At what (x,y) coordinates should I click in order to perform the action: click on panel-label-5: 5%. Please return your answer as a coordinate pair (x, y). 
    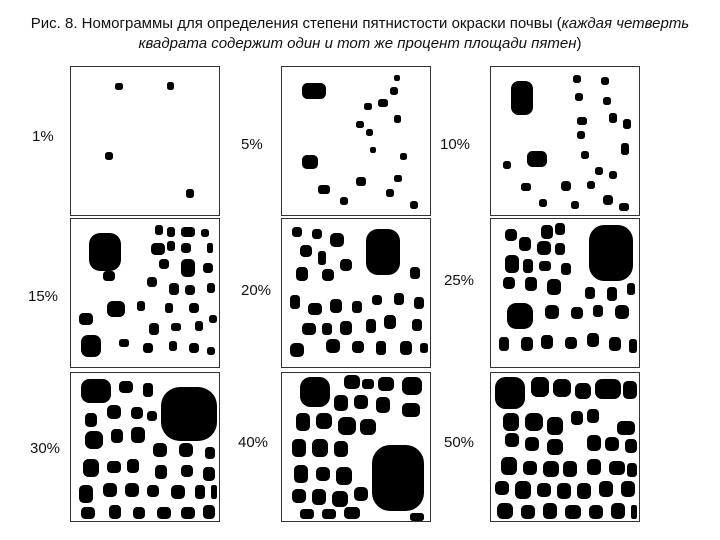
    Looking at the image, I should click on (252, 144).